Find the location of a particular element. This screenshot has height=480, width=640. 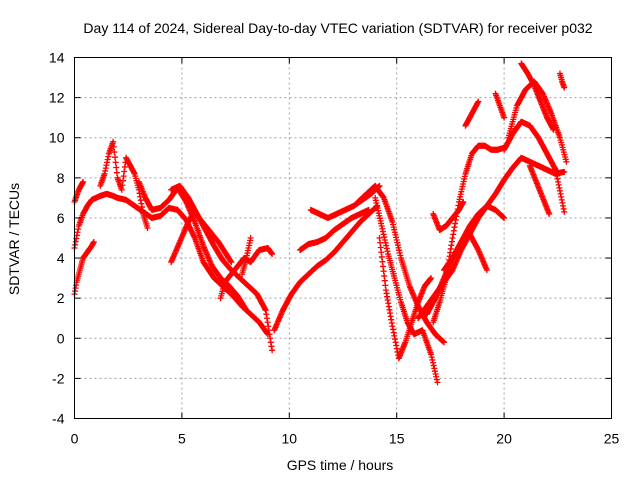

x-tick-label: 5 is located at coordinates (182, 439).